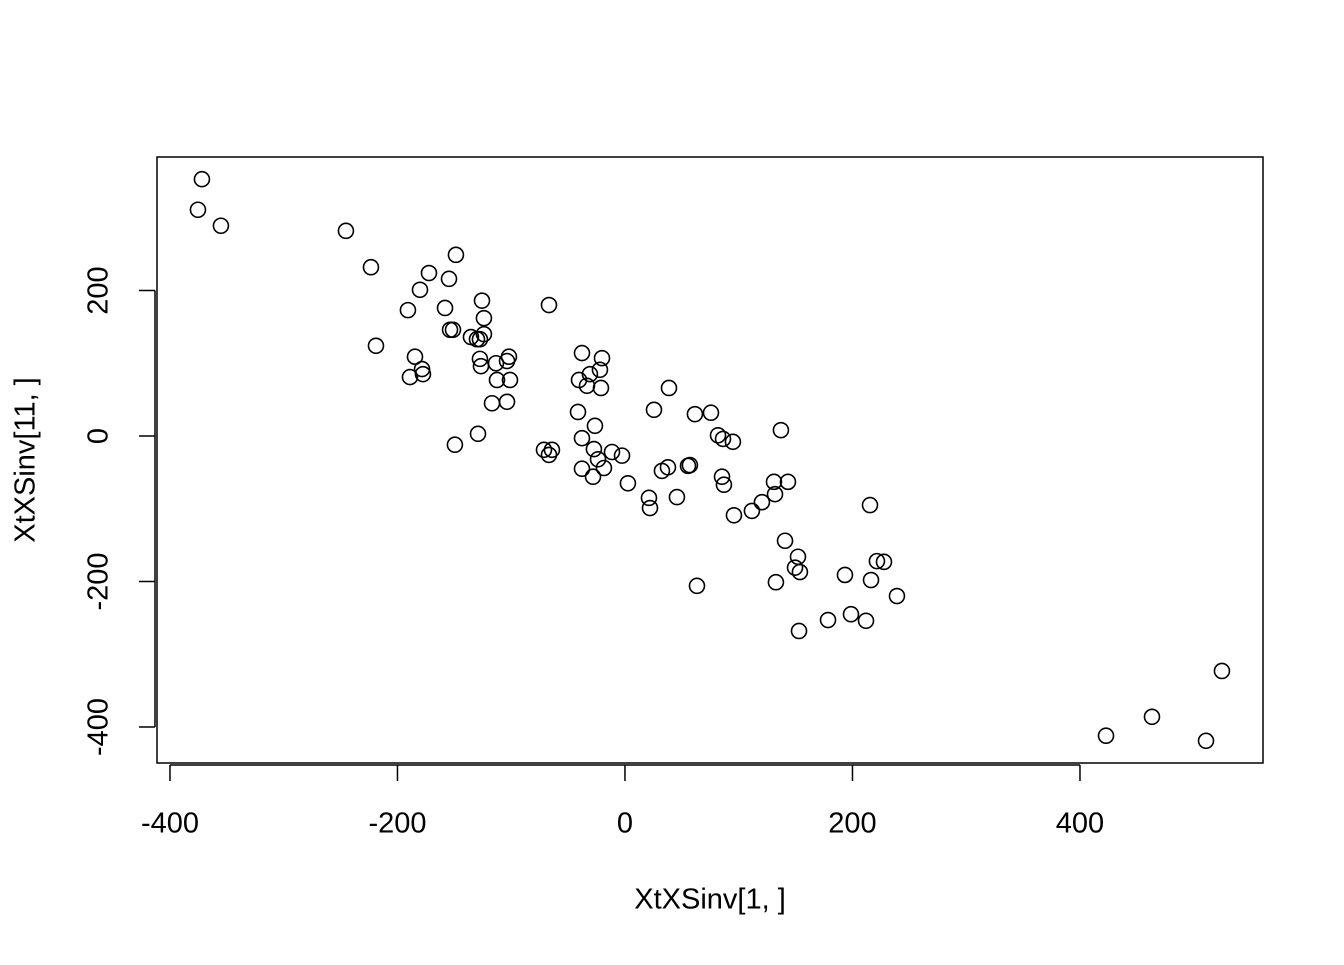  Describe the element at coordinates (26, 460) in the screenshot. I see `y-axis-title: XtXSinv[11, ]` at that location.